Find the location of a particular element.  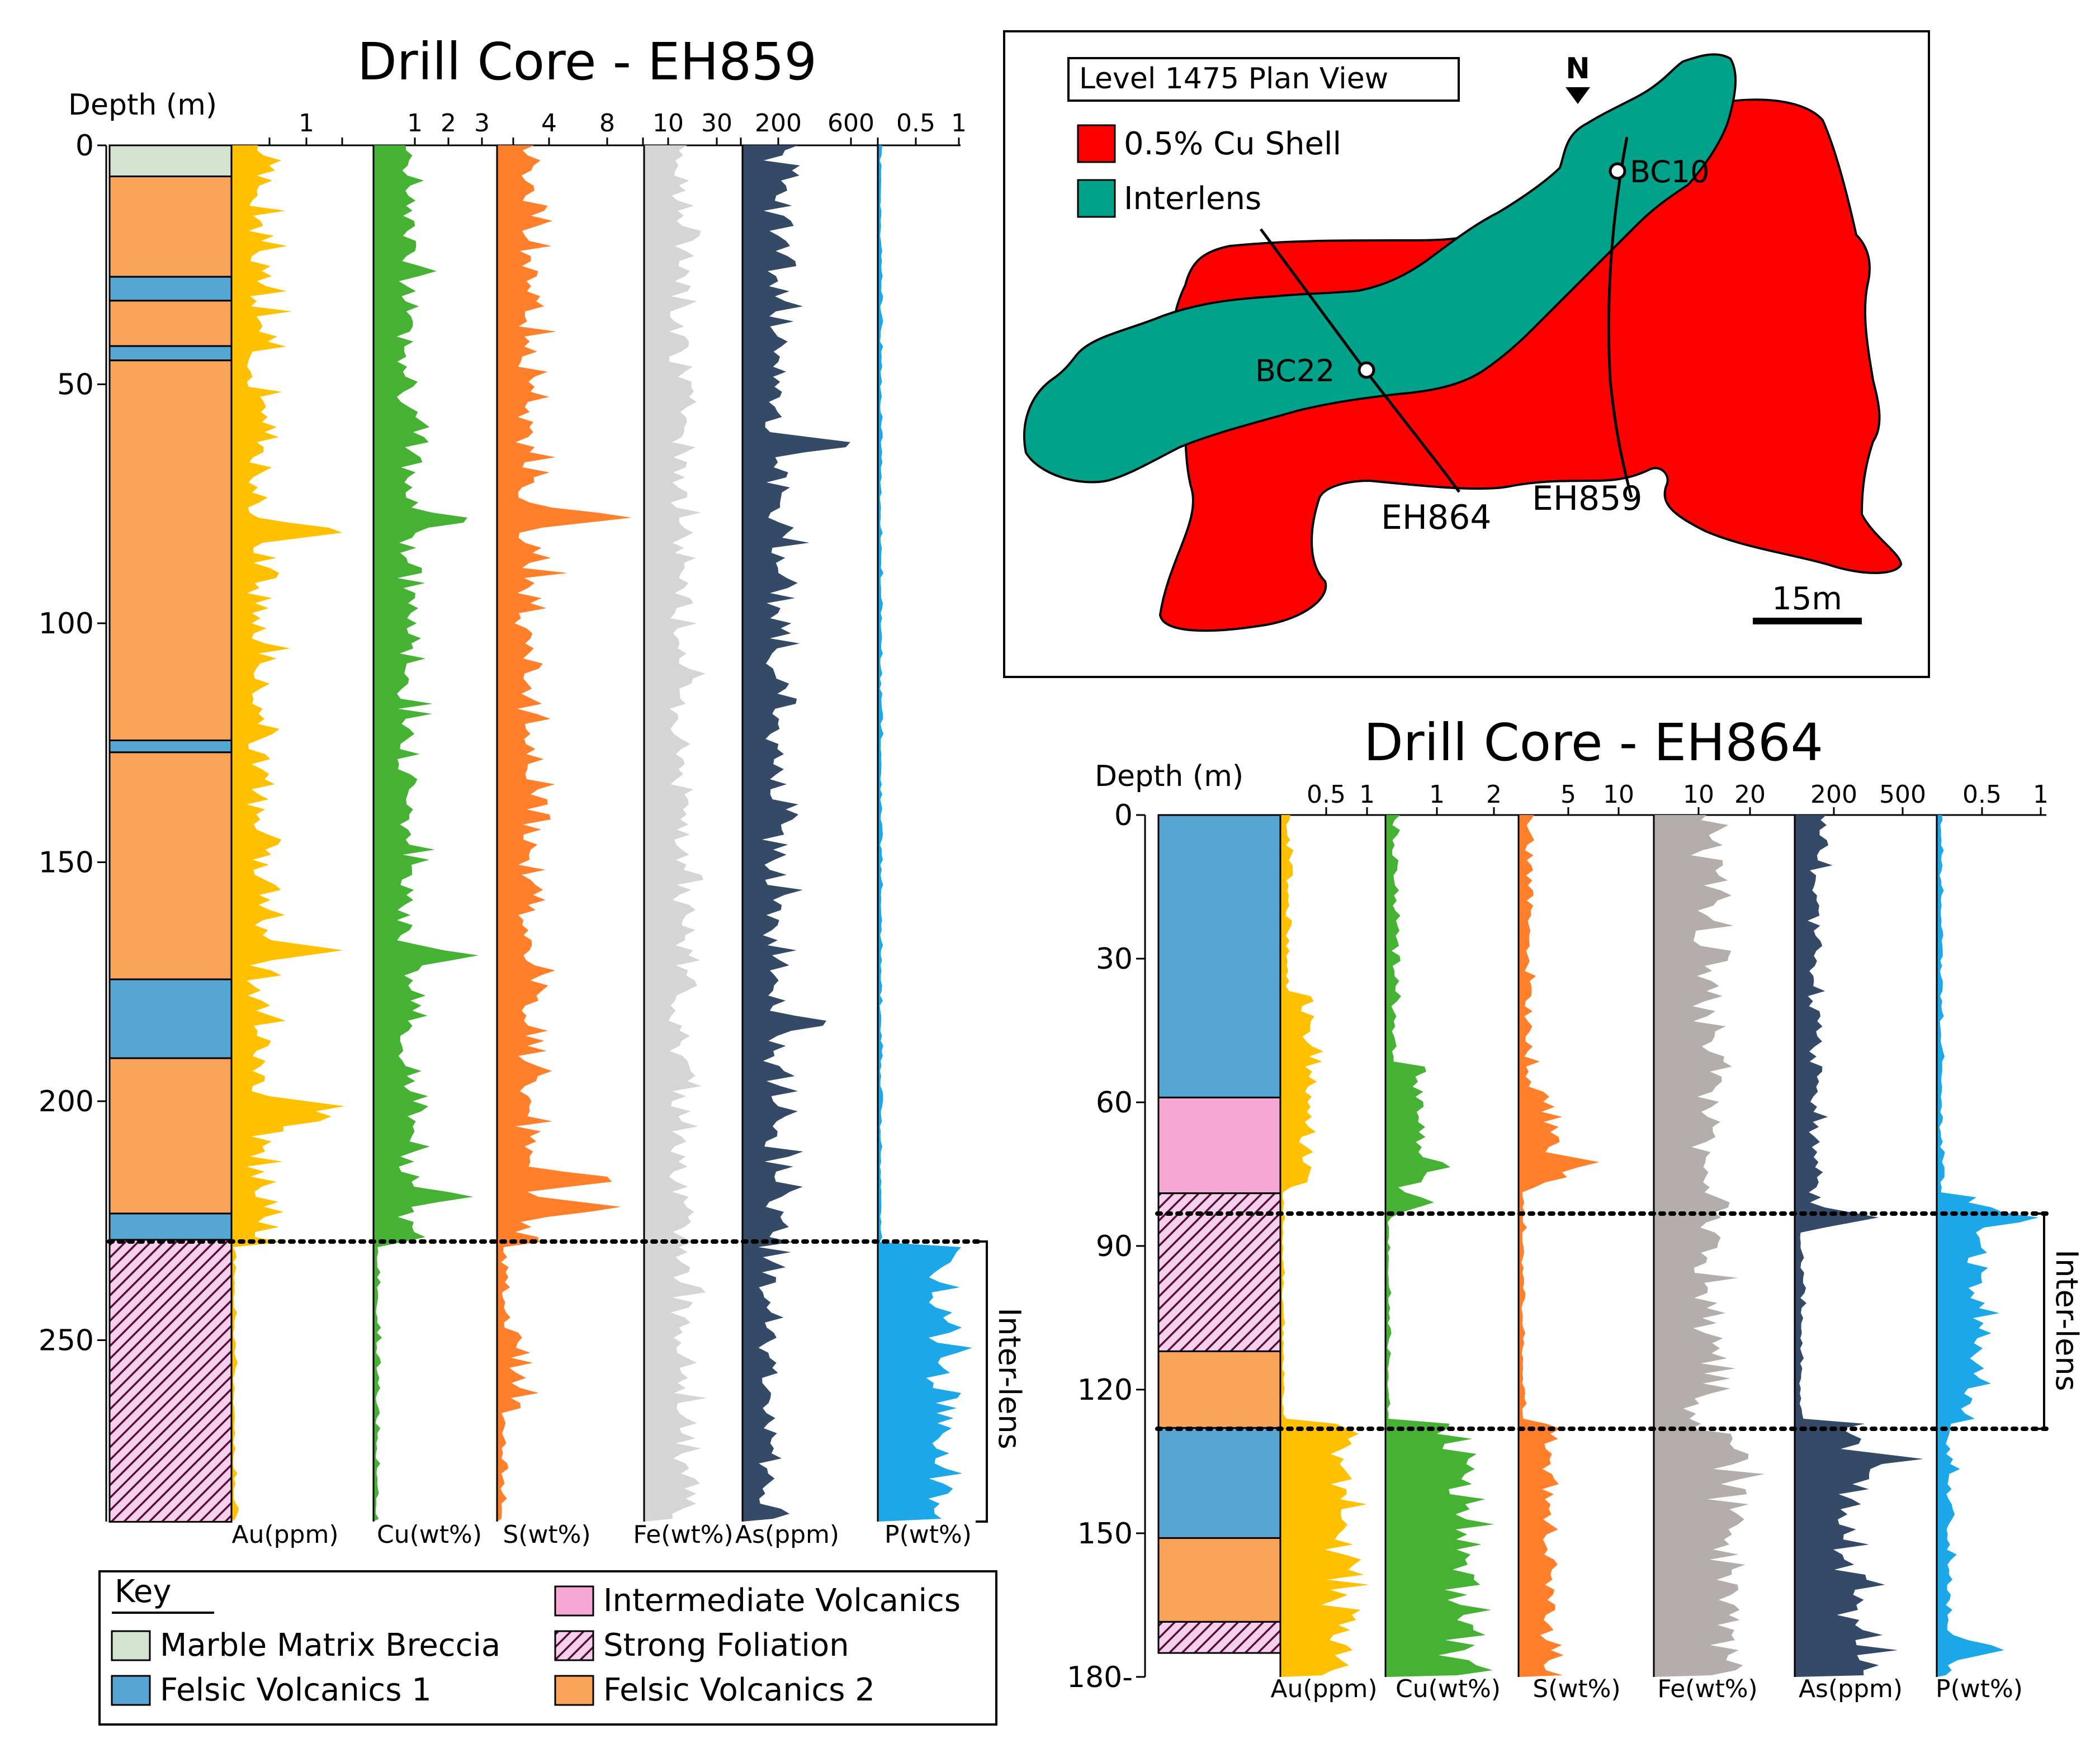

eh864-label-as: As(ppm) is located at coordinates (1851, 1689).